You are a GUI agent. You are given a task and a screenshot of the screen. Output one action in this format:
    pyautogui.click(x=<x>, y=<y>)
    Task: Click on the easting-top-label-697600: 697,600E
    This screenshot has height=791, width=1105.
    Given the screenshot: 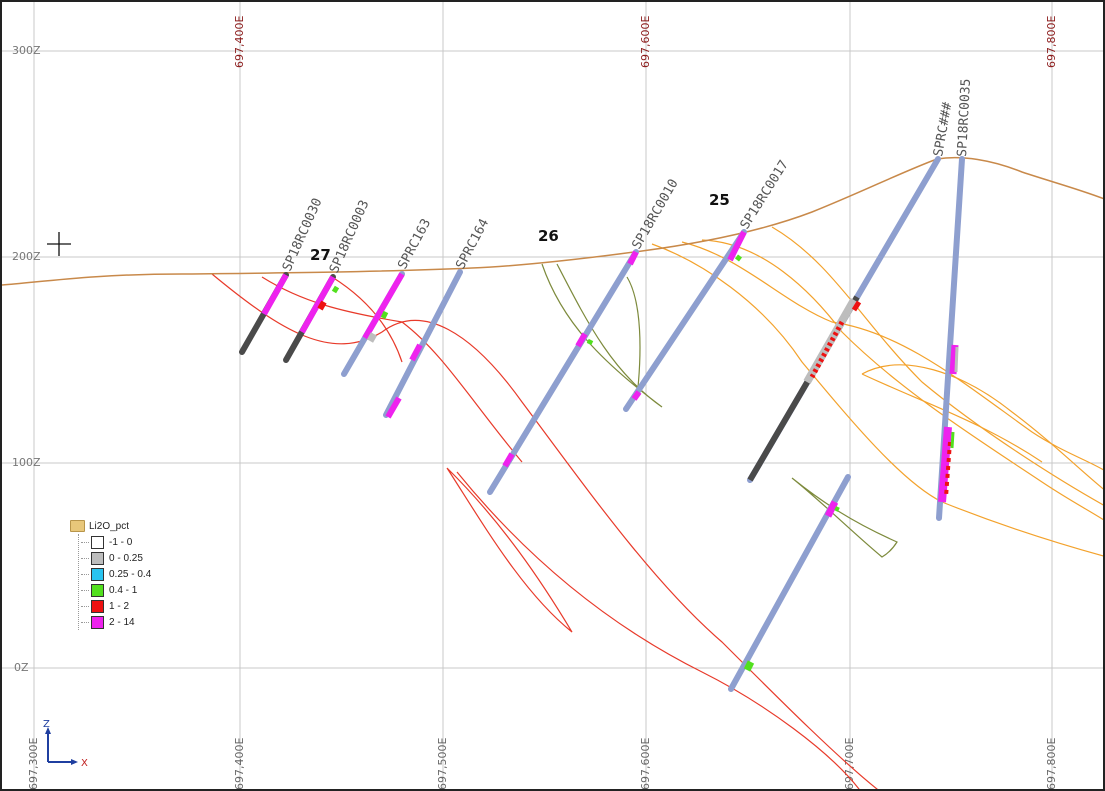 What is the action you would take?
    pyautogui.click(x=645, y=42)
    